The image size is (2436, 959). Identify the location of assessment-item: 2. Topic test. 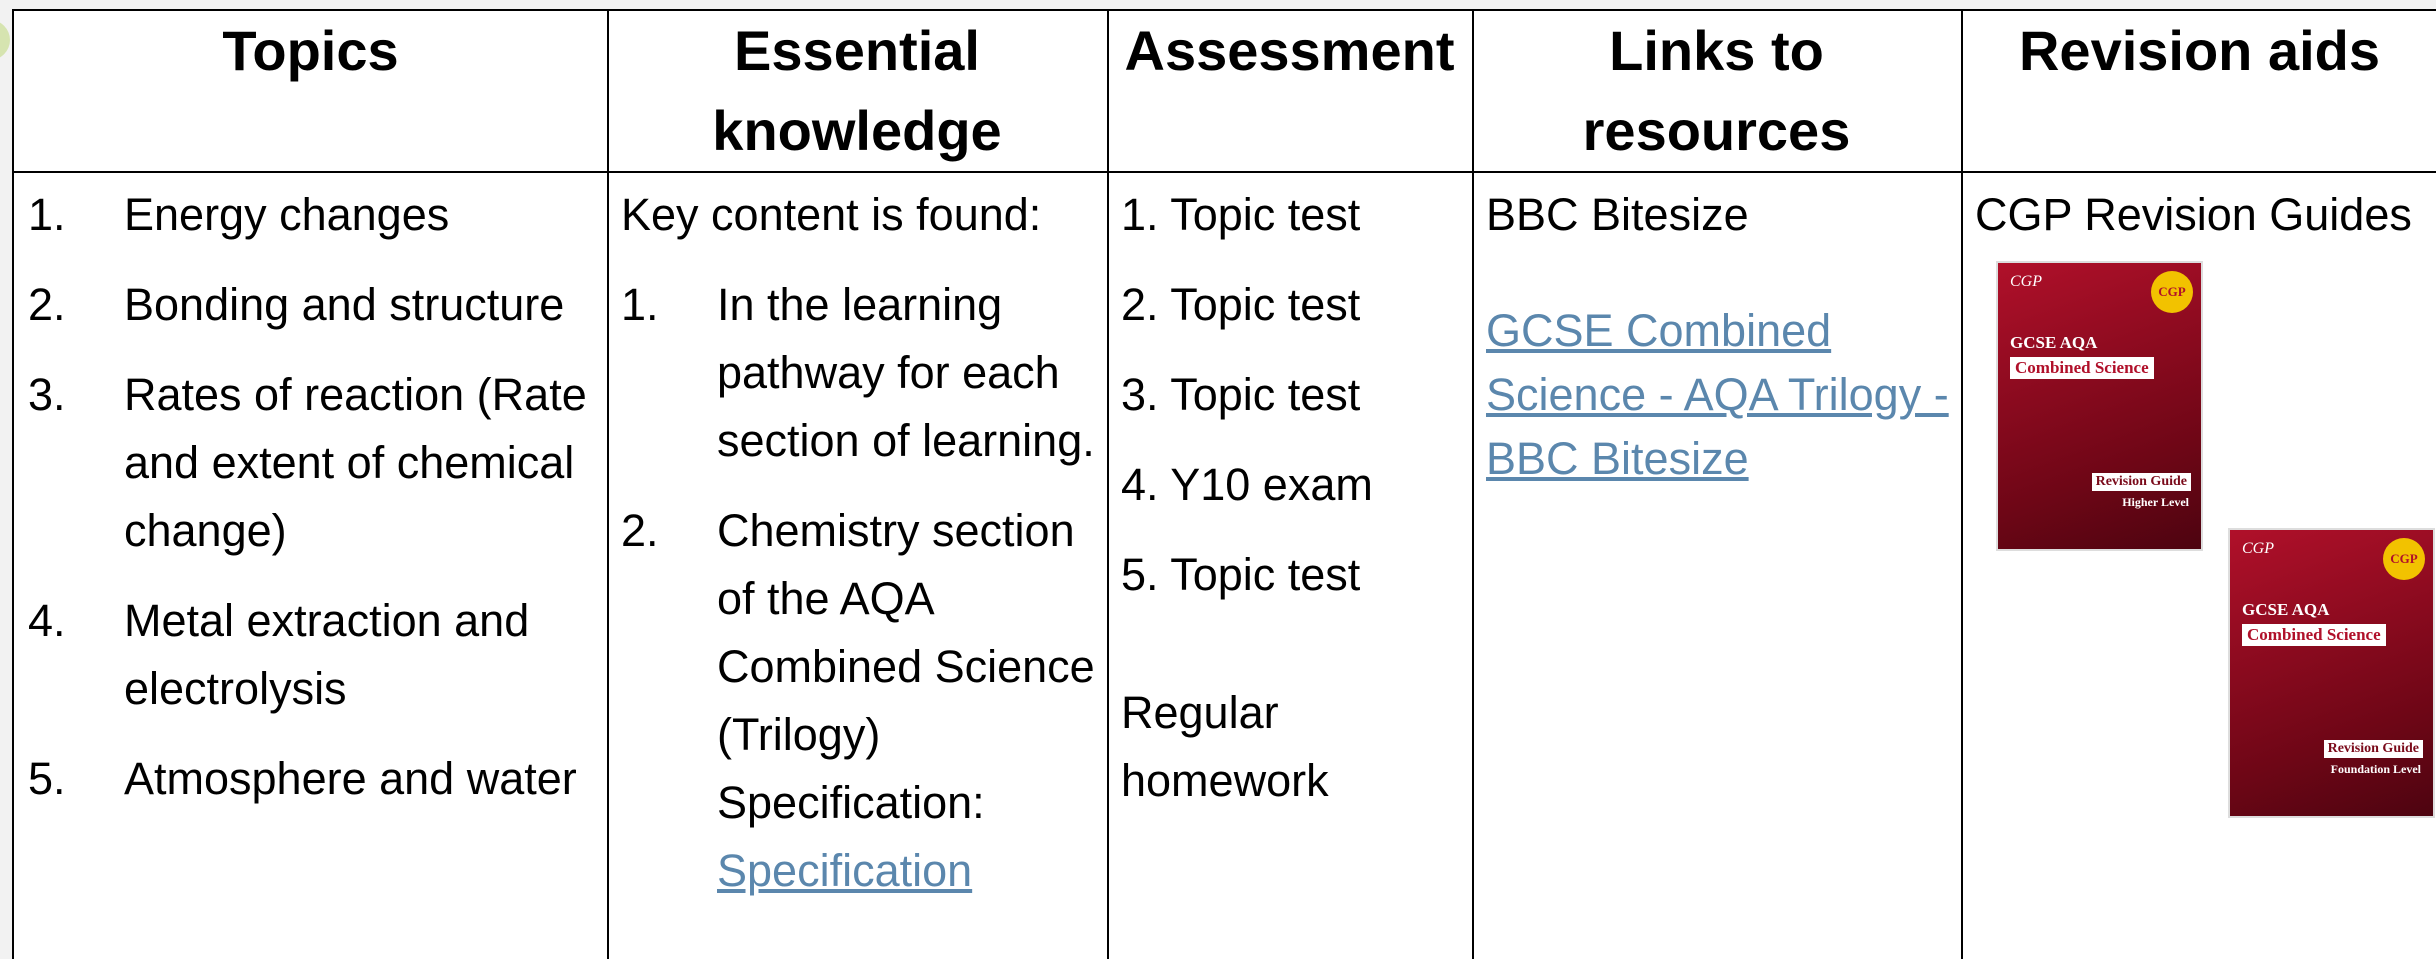
(1241, 304).